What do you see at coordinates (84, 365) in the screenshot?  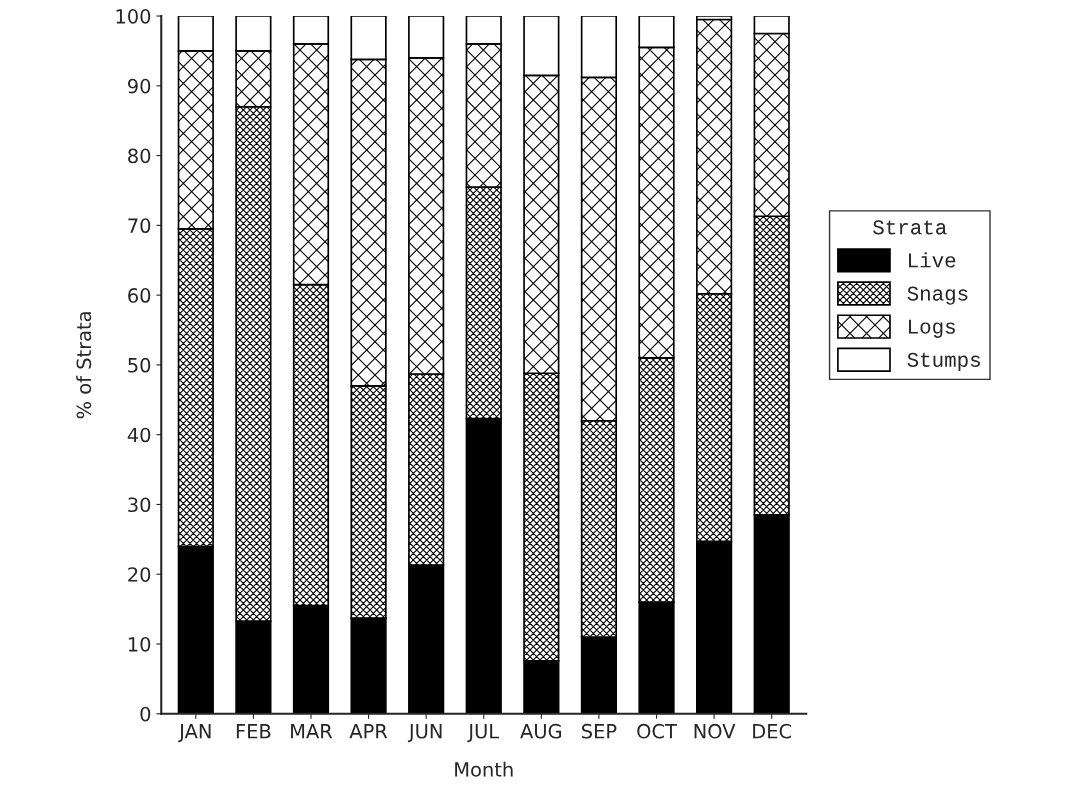 I see `y-axis-title: % of Strata` at bounding box center [84, 365].